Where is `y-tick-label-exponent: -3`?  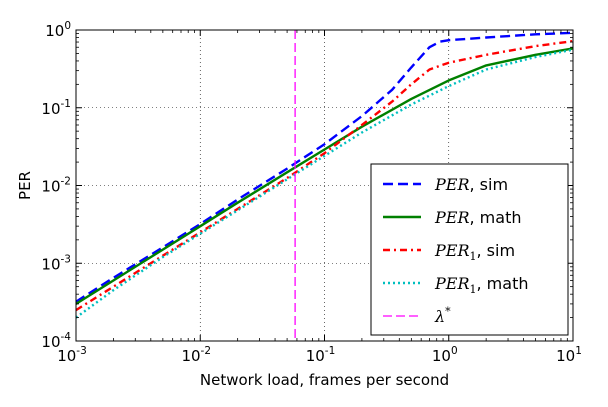 y-tick-label-exponent: -3 is located at coordinates (66, 259).